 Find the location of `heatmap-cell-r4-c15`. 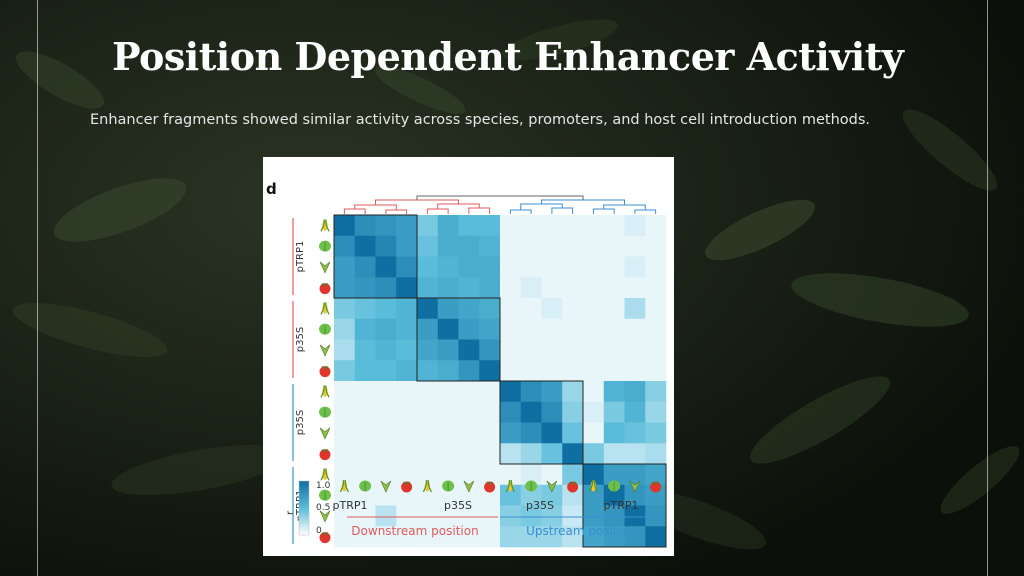

heatmap-cell-r4-c15 is located at coordinates (656, 309).